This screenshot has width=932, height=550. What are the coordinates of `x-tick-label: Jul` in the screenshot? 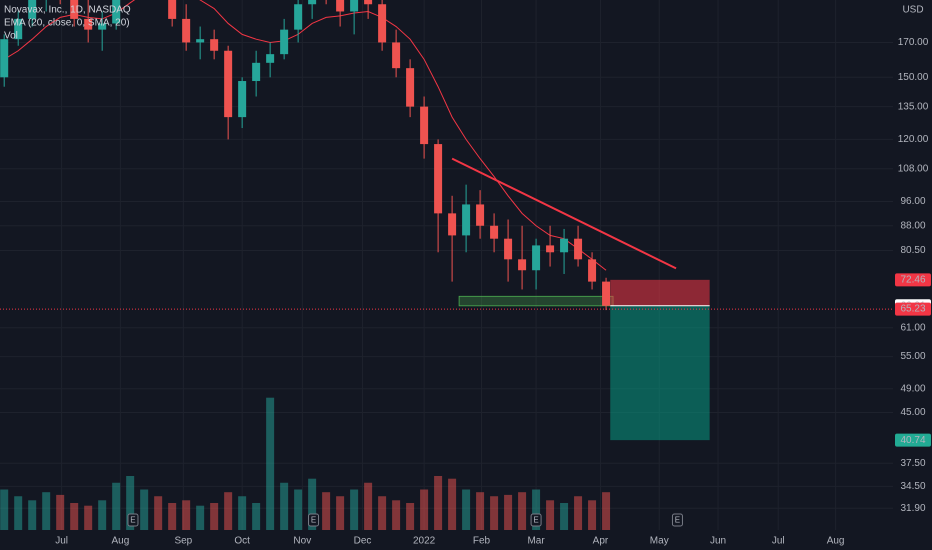 It's located at (778, 541).